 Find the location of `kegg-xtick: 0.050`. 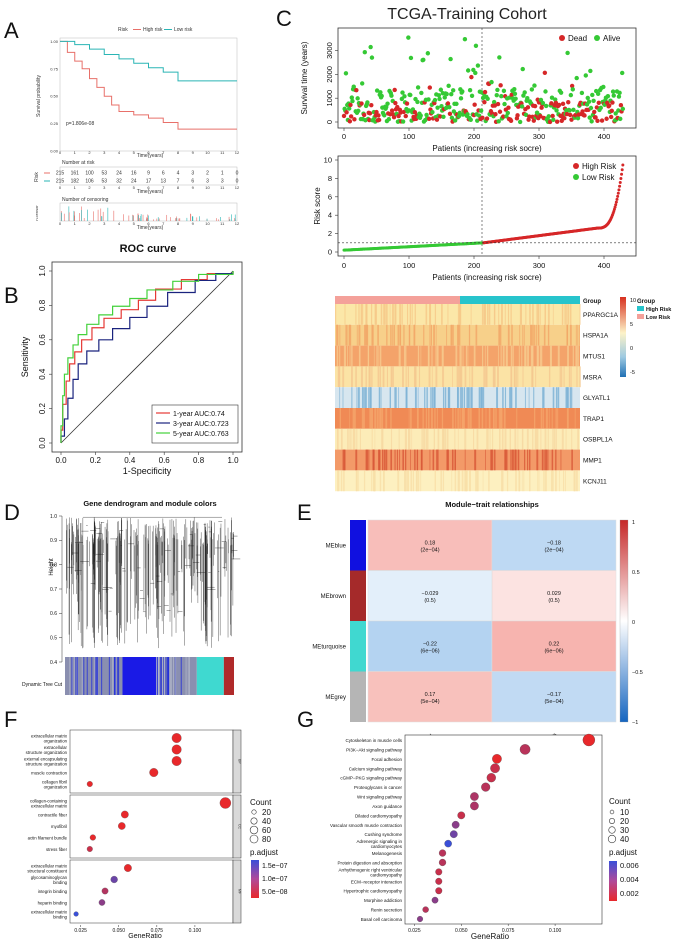

kegg-xtick: 0.050 is located at coordinates (461, 931).